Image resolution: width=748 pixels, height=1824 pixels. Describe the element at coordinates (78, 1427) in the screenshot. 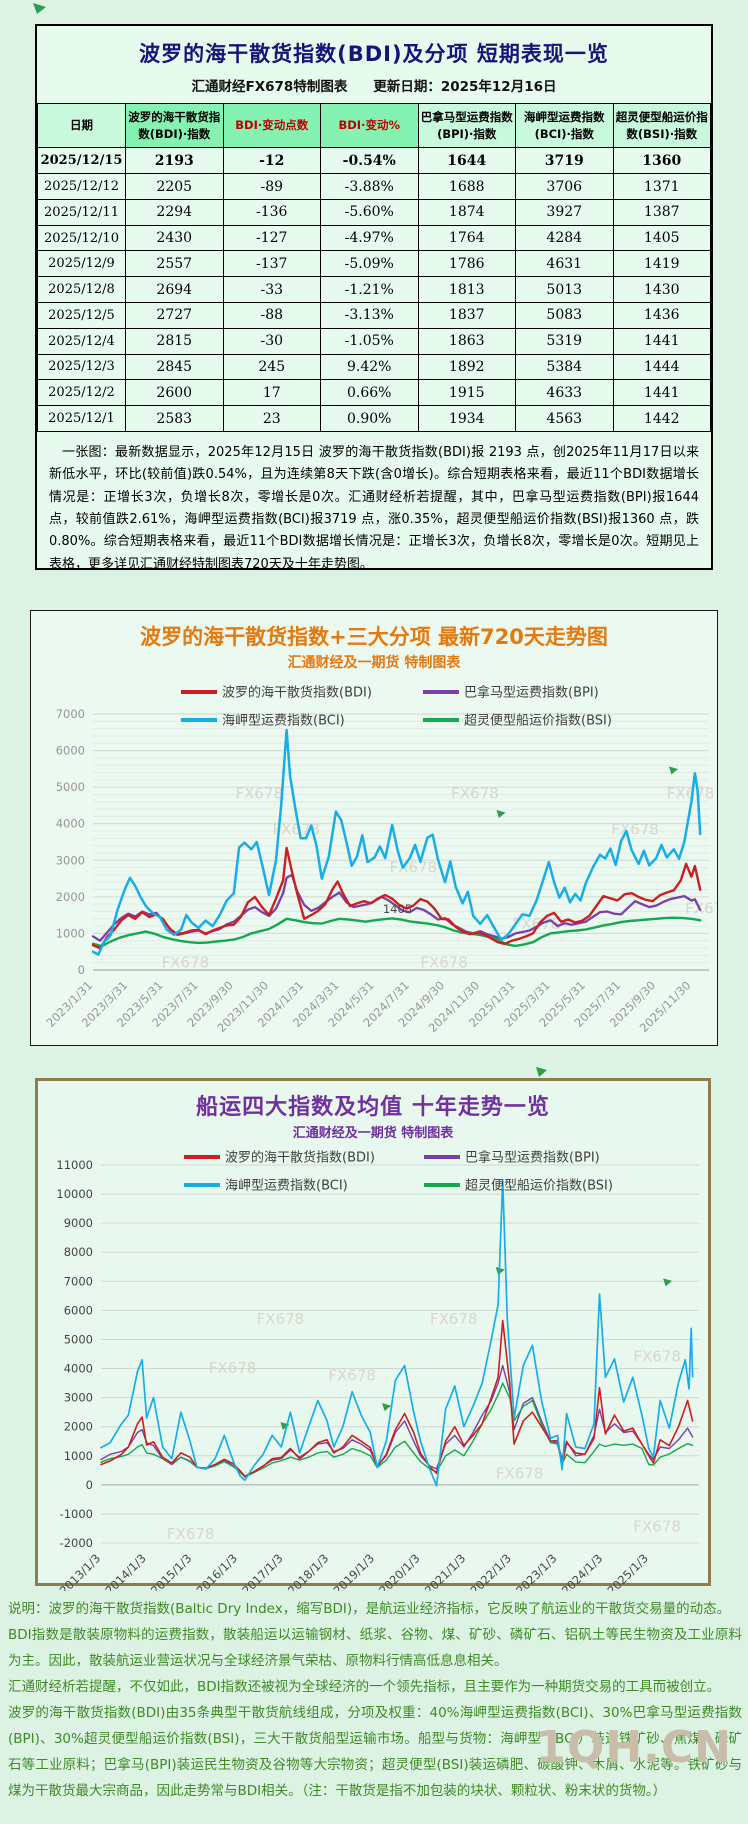

I see `y-tick-label: 2000` at that location.